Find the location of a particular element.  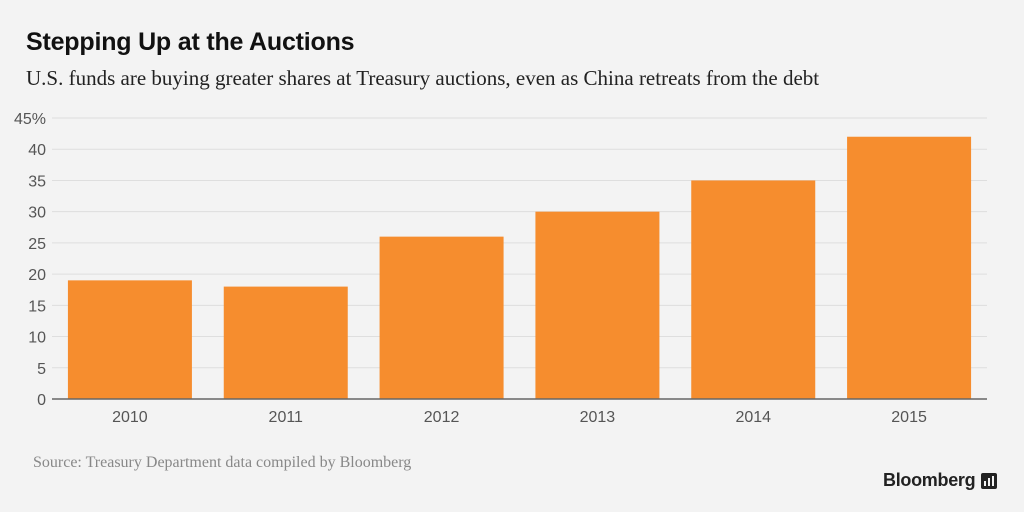

x-tick-label: 2014 is located at coordinates (753, 417).